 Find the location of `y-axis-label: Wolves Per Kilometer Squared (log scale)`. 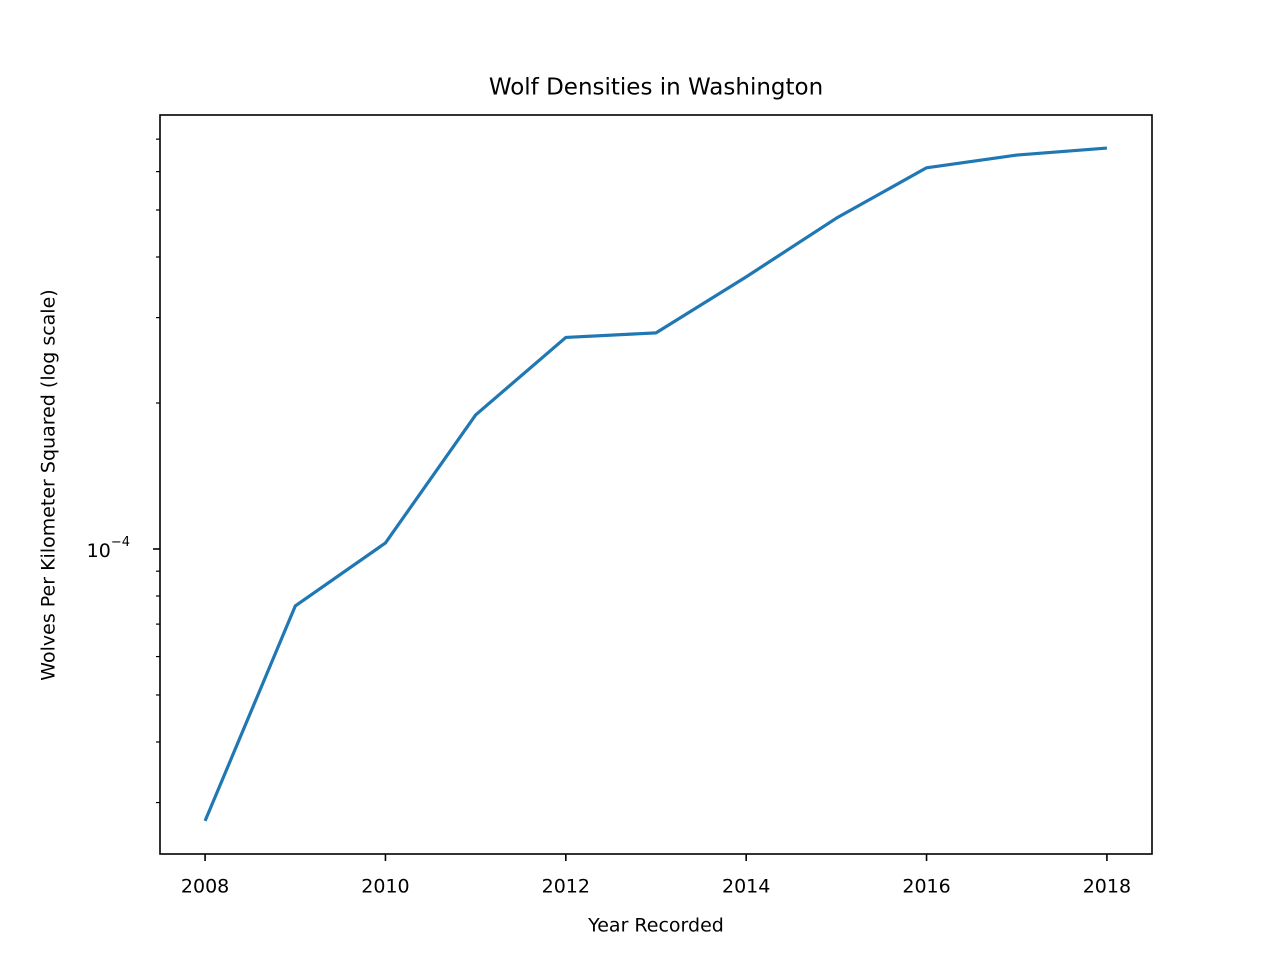

y-axis-label: Wolves Per Kilometer Squared (log scale) is located at coordinates (49, 484).